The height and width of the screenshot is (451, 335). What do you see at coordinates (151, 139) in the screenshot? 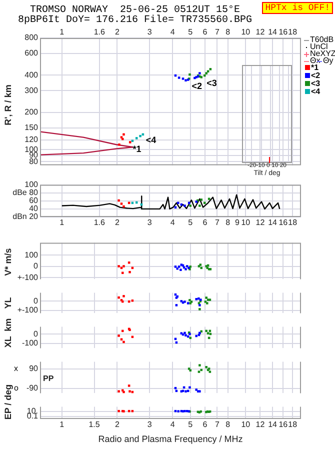
I see `annotation: <4` at bounding box center [151, 139].